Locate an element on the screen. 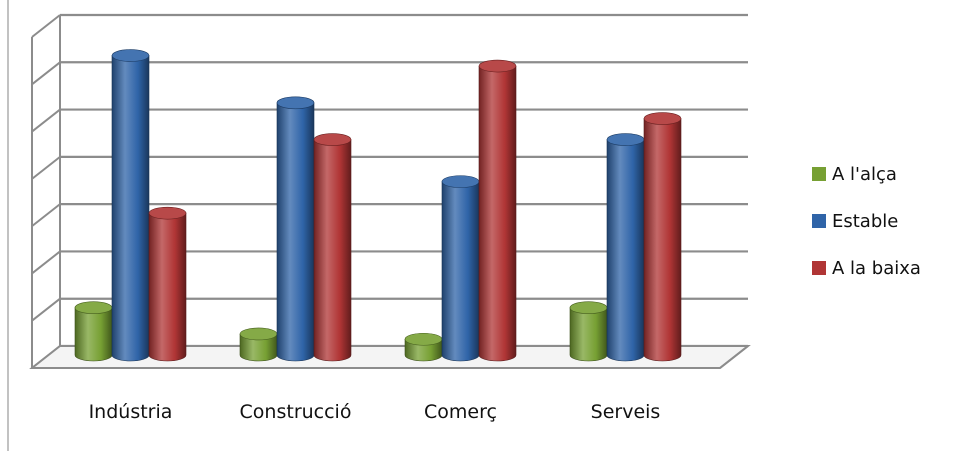  floor-edge is located at coordinates (734, 357).